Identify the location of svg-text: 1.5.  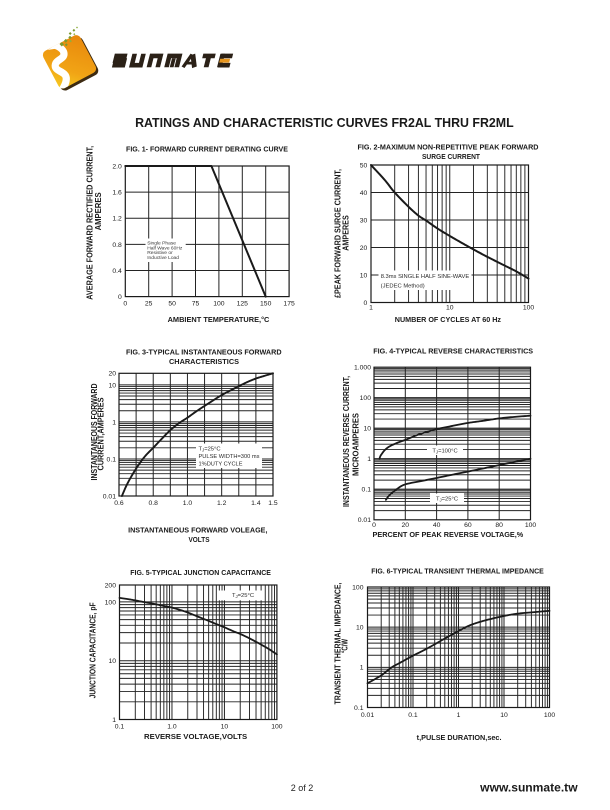
(273, 503).